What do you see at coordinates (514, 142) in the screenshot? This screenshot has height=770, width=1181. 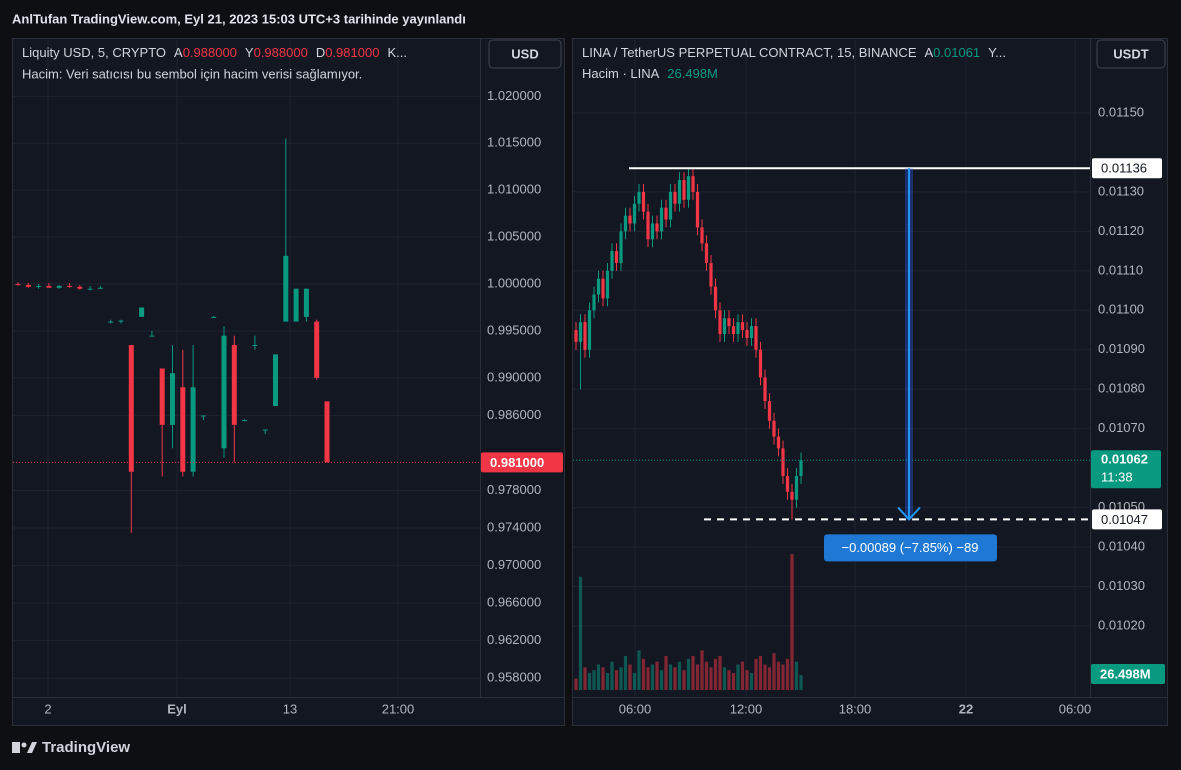 I see `y-tick-label: 1.015000` at bounding box center [514, 142].